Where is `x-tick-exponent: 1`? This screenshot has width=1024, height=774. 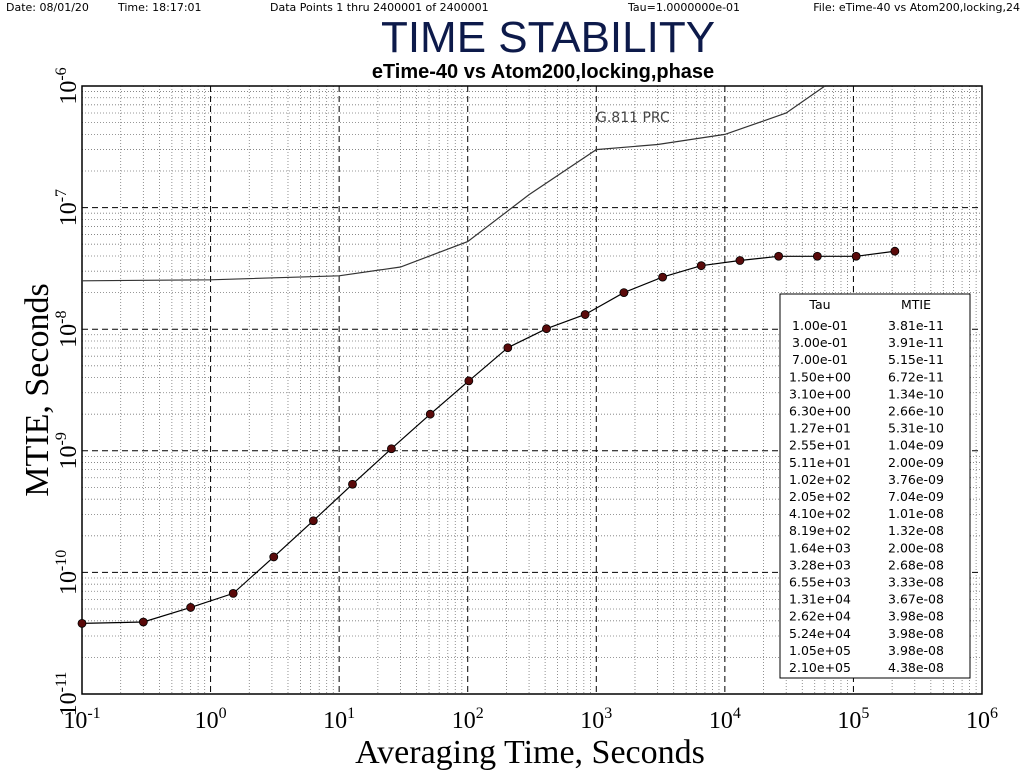
x-tick-exponent: 1 is located at coordinates (351, 713).